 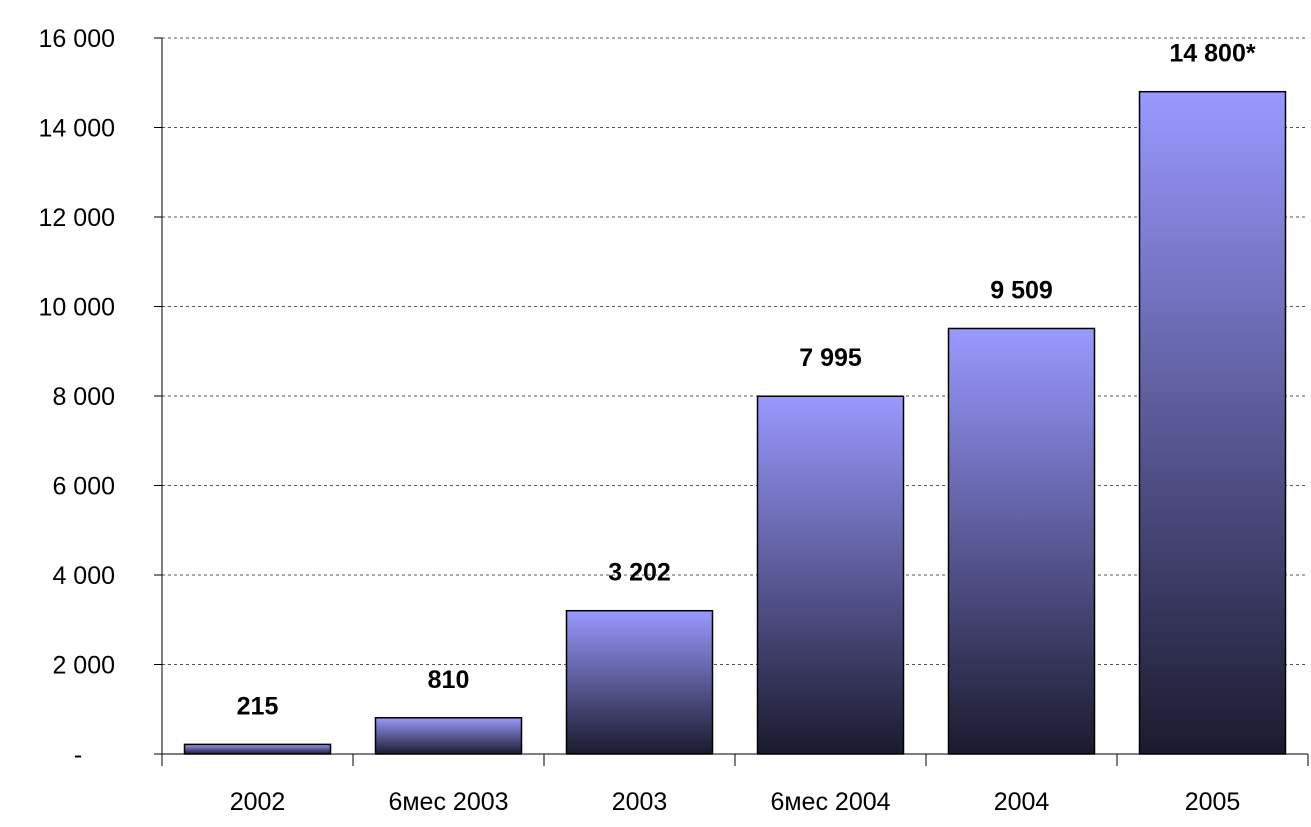 What do you see at coordinates (448, 802) in the screenshot?
I see `x-category-label: 6мес 2003` at bounding box center [448, 802].